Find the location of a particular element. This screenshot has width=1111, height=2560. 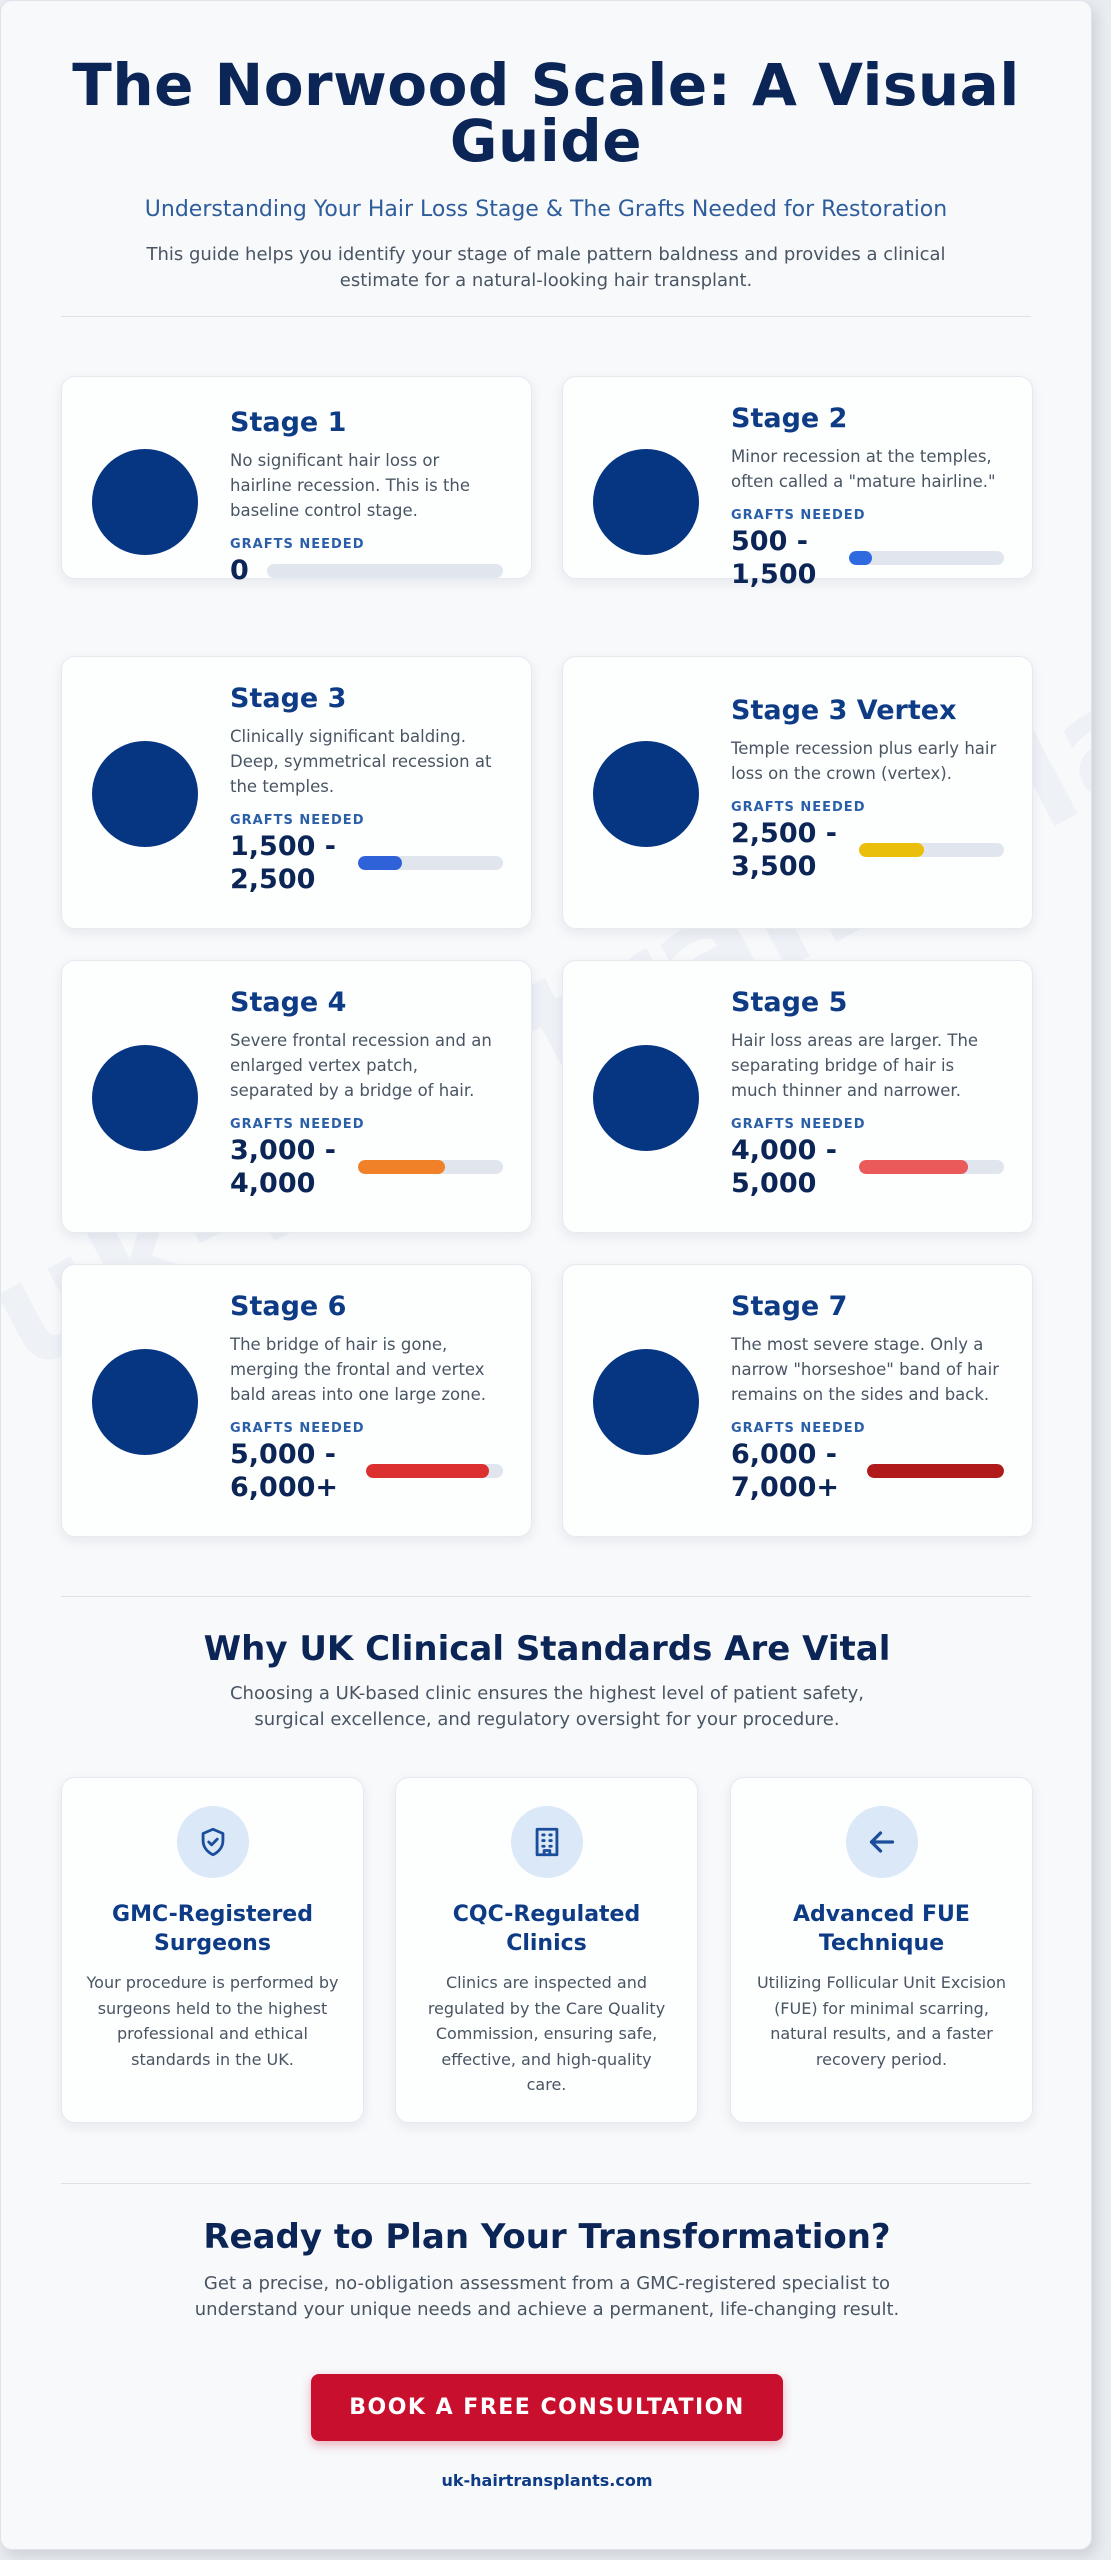

stage-title: Stage 3 is located at coordinates (288, 698).